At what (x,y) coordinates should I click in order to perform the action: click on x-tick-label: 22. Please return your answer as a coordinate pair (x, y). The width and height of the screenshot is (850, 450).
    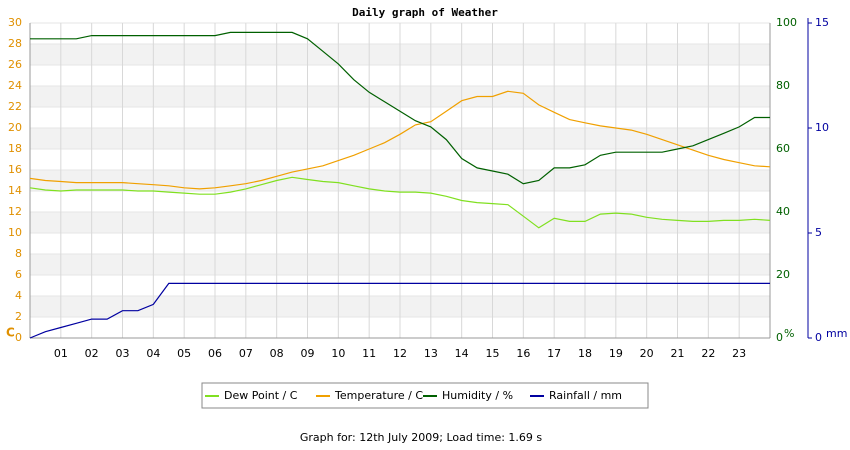
    Looking at the image, I should click on (708, 353).